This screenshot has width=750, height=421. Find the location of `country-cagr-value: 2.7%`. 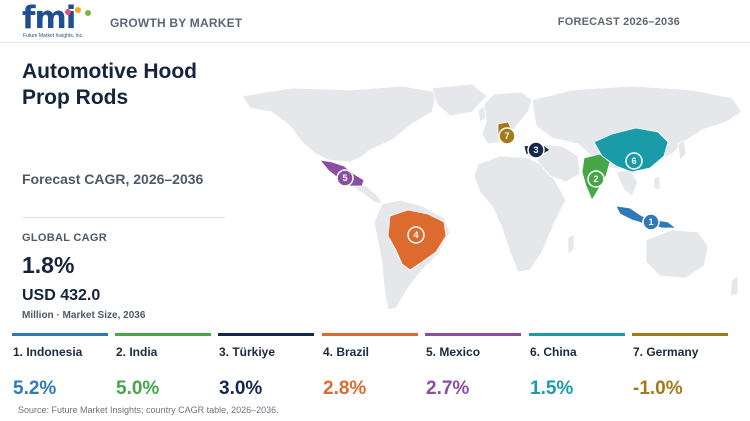

country-cagr-value: 2.7% is located at coordinates (448, 388).